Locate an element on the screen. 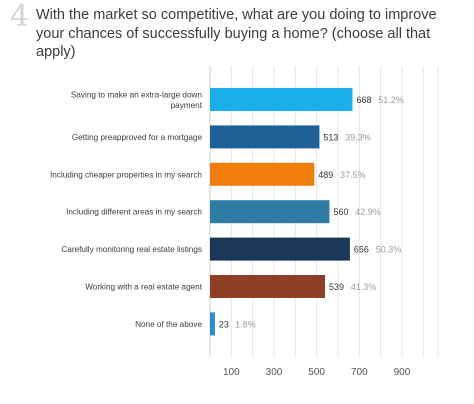 The image size is (474, 404). x-tick-label: 700 is located at coordinates (359, 372).